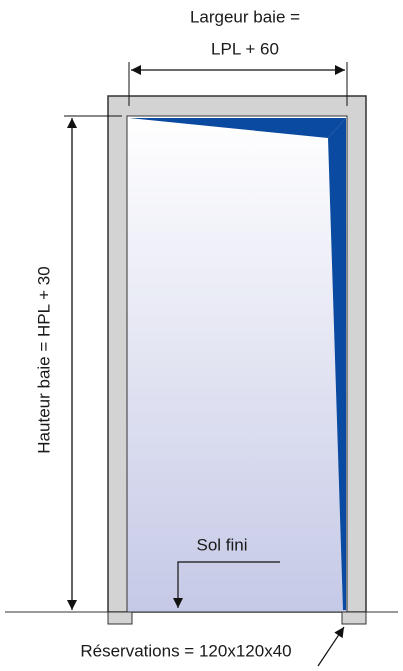 The width and height of the screenshot is (403, 671). I want to click on width-label: Largeur baie =, so click(245, 16).